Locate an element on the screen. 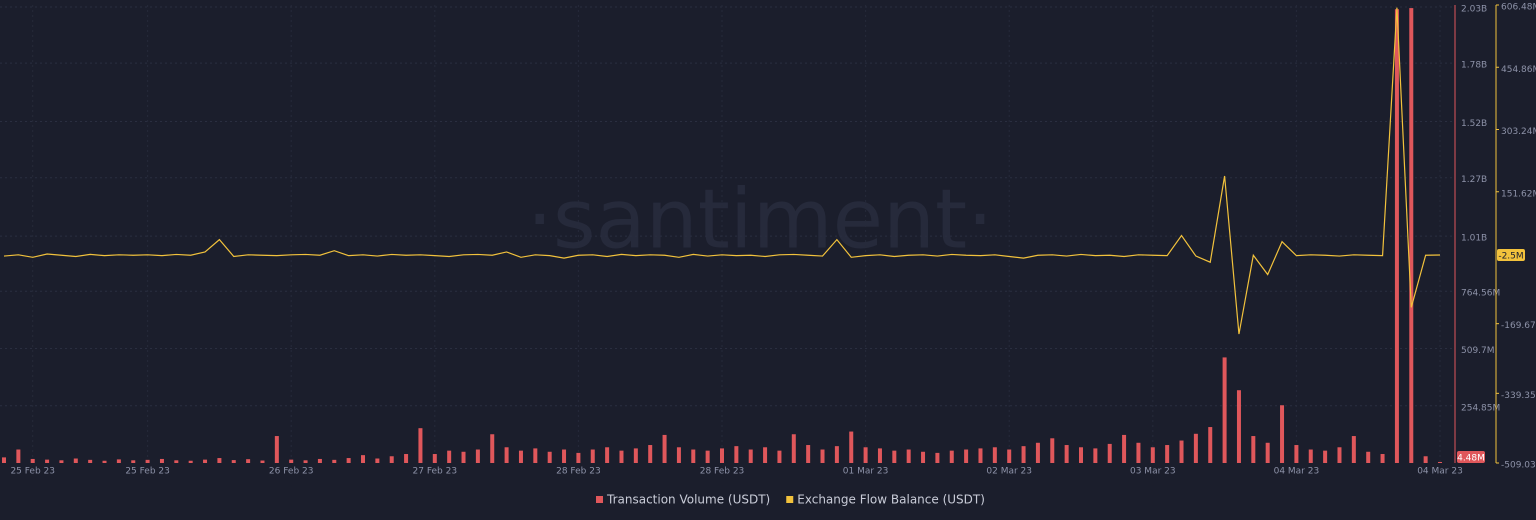 The width and height of the screenshot is (1536, 520). y2-tick-label: -169.67M is located at coordinates (1518, 326).